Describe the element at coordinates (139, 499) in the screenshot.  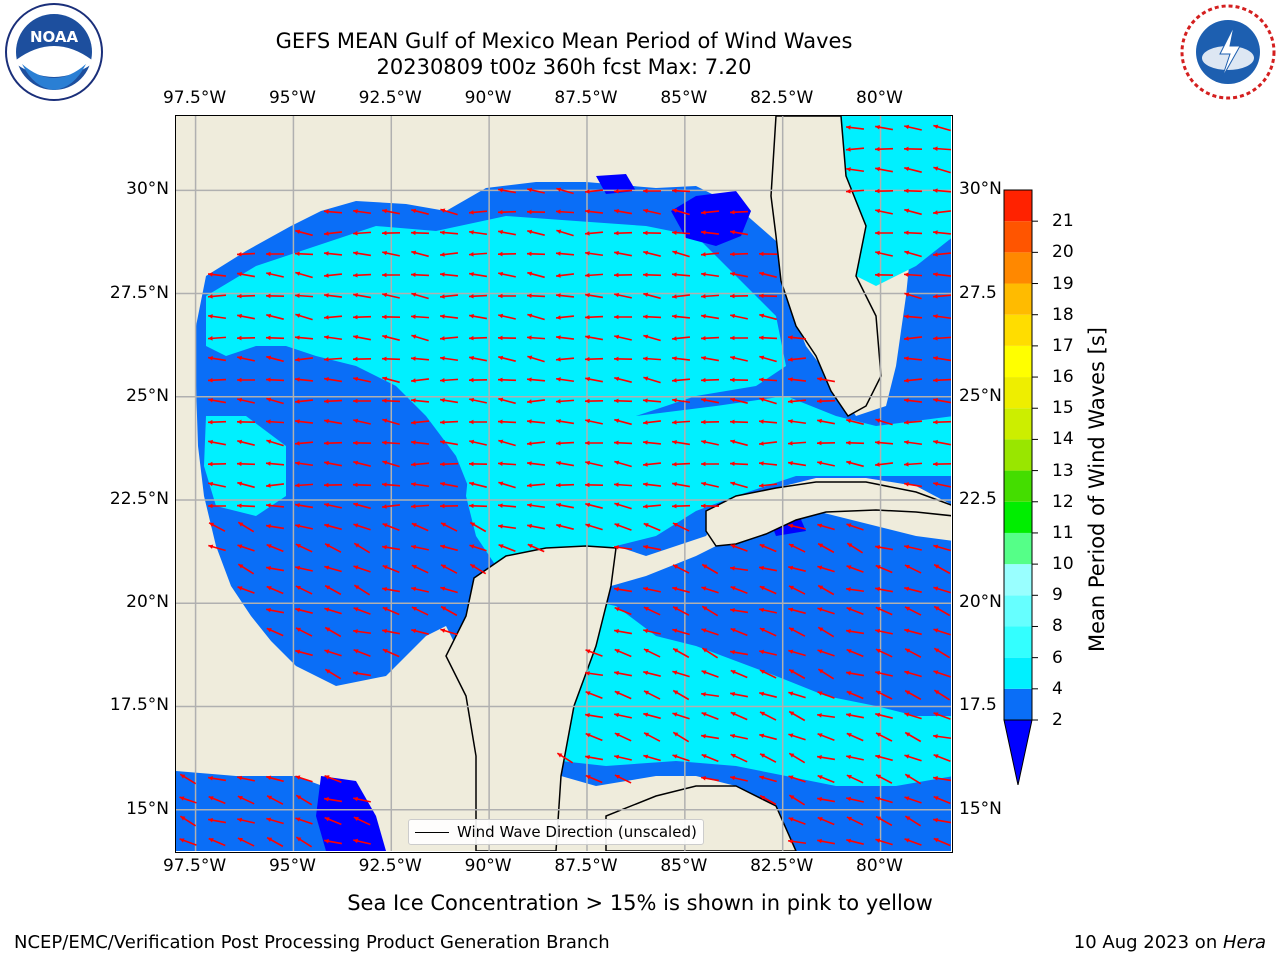
I see `lat-tick-left: 22.5°N` at that location.